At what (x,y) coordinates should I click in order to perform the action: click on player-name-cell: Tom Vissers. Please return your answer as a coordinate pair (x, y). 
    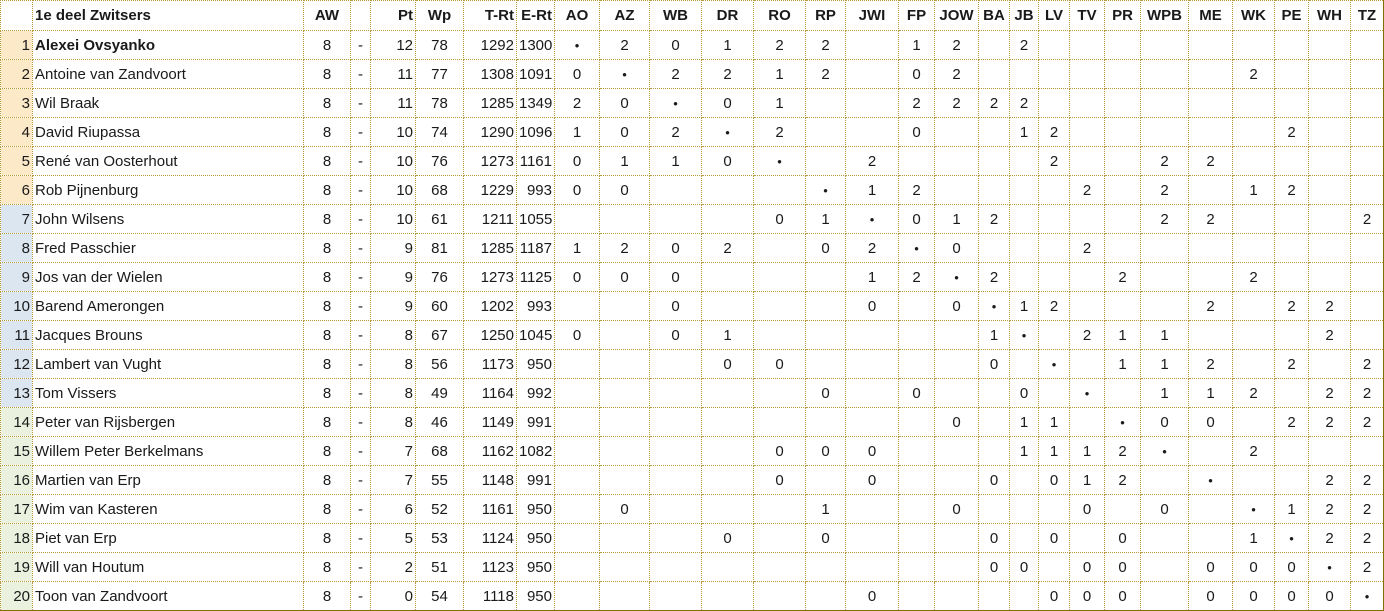
    Looking at the image, I should click on (168, 393).